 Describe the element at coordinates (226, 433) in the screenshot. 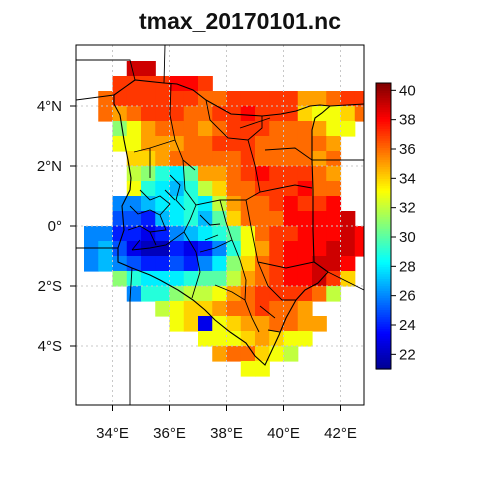

I see `x-tick-label: 38°E` at that location.